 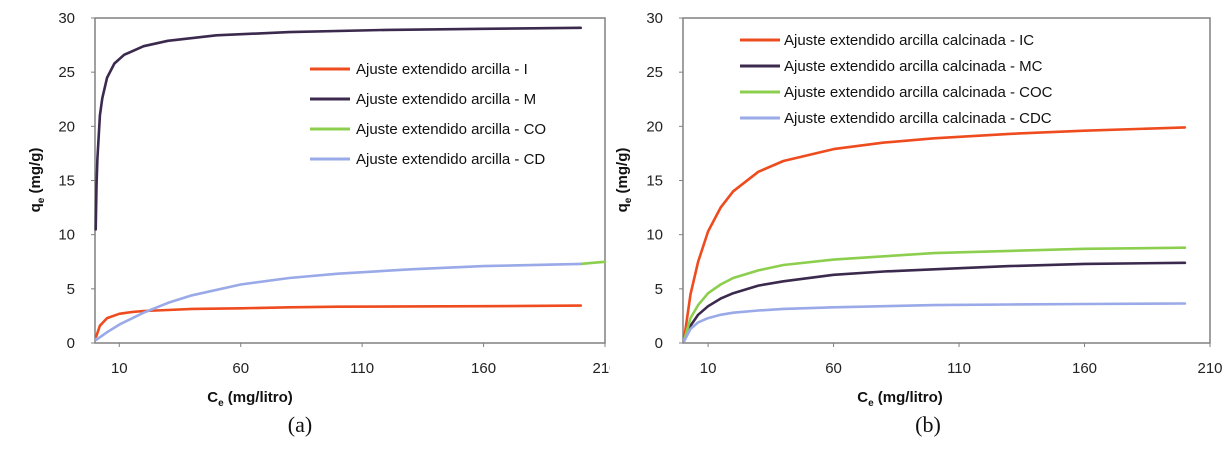 What do you see at coordinates (1084, 368) in the screenshot?
I see `chart-b-xtick-label: 160` at bounding box center [1084, 368].